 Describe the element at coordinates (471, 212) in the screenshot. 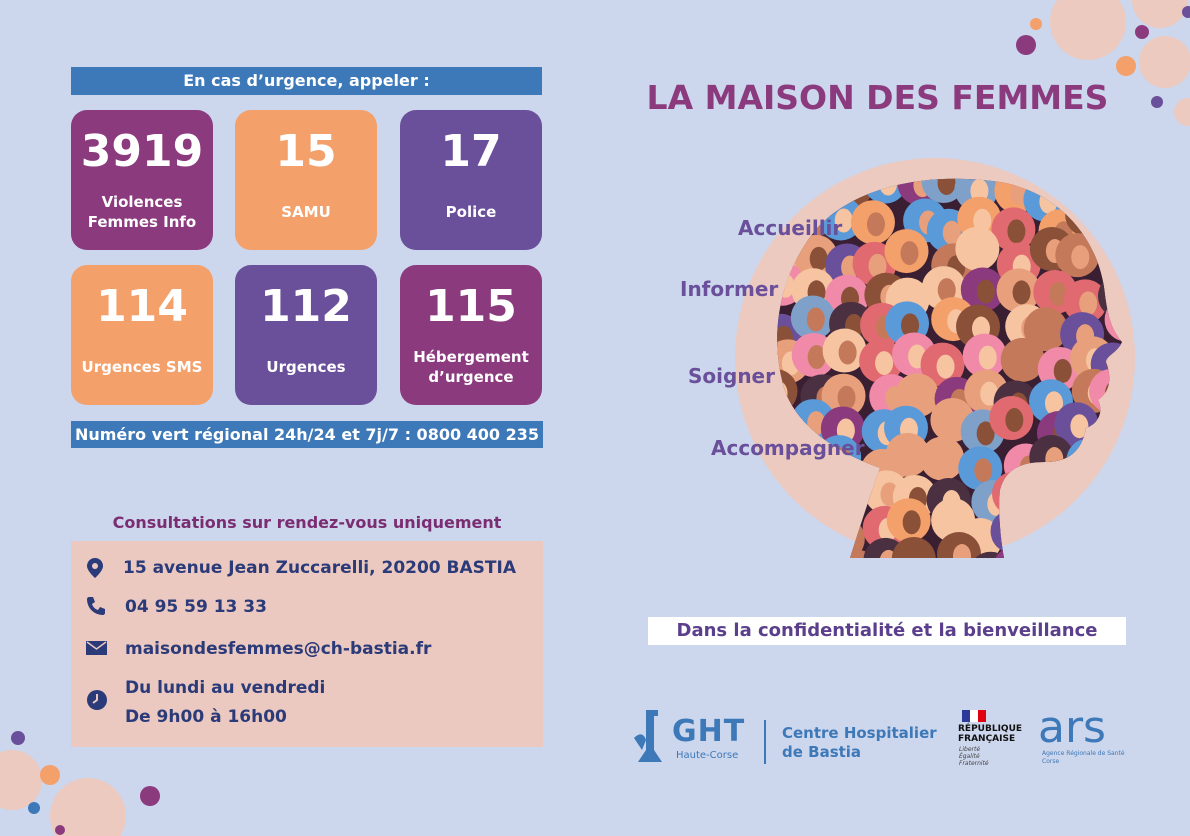

I see `emergency-label: Police` at that location.